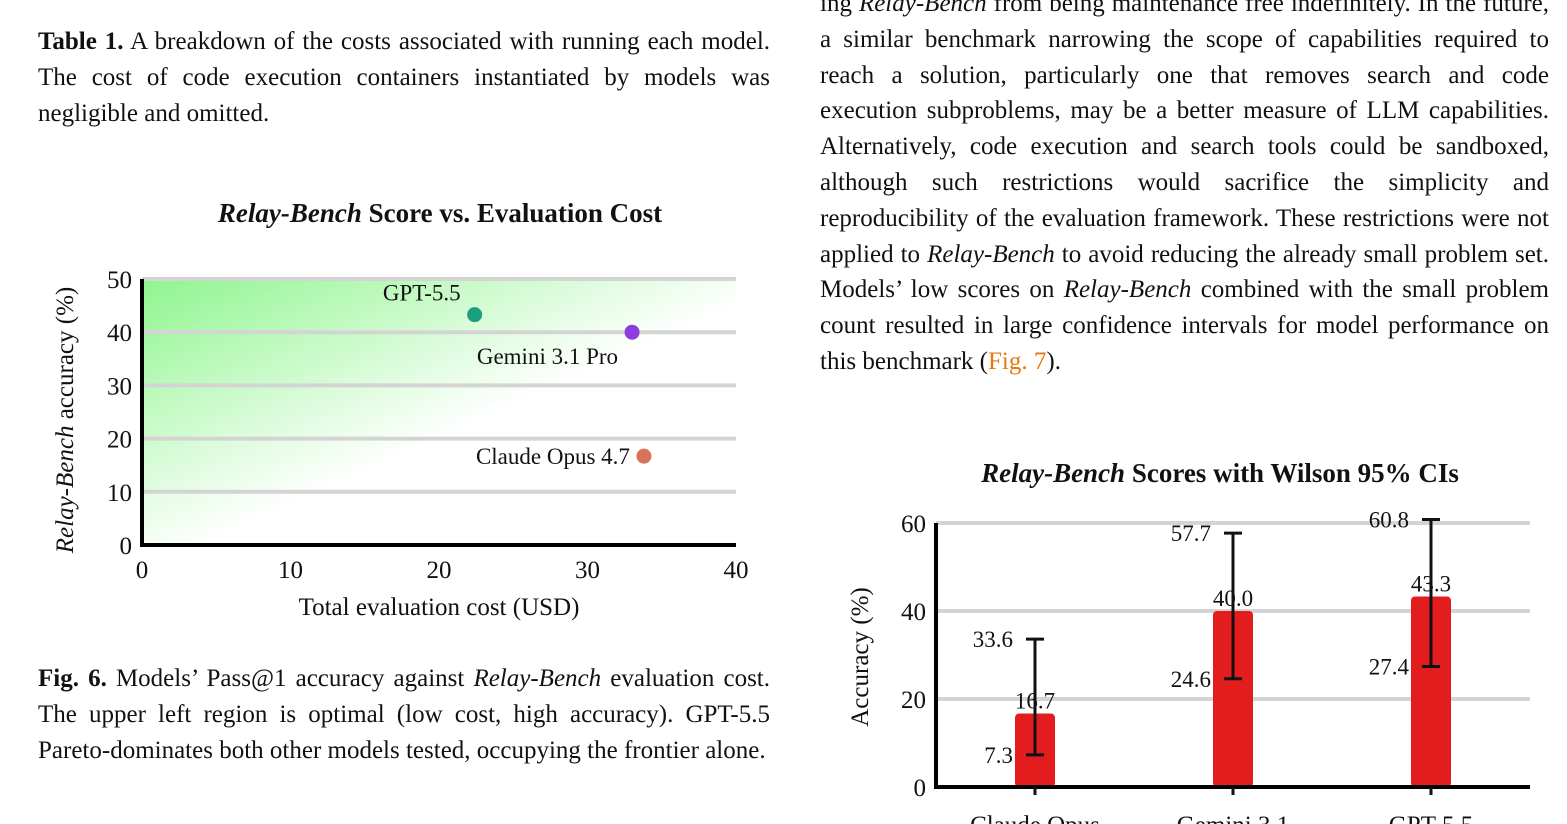 The width and height of the screenshot is (1567, 824). Describe the element at coordinates (65, 490) in the screenshot. I see `scatter-y-label-benchmark: Relay-Bench` at that location.